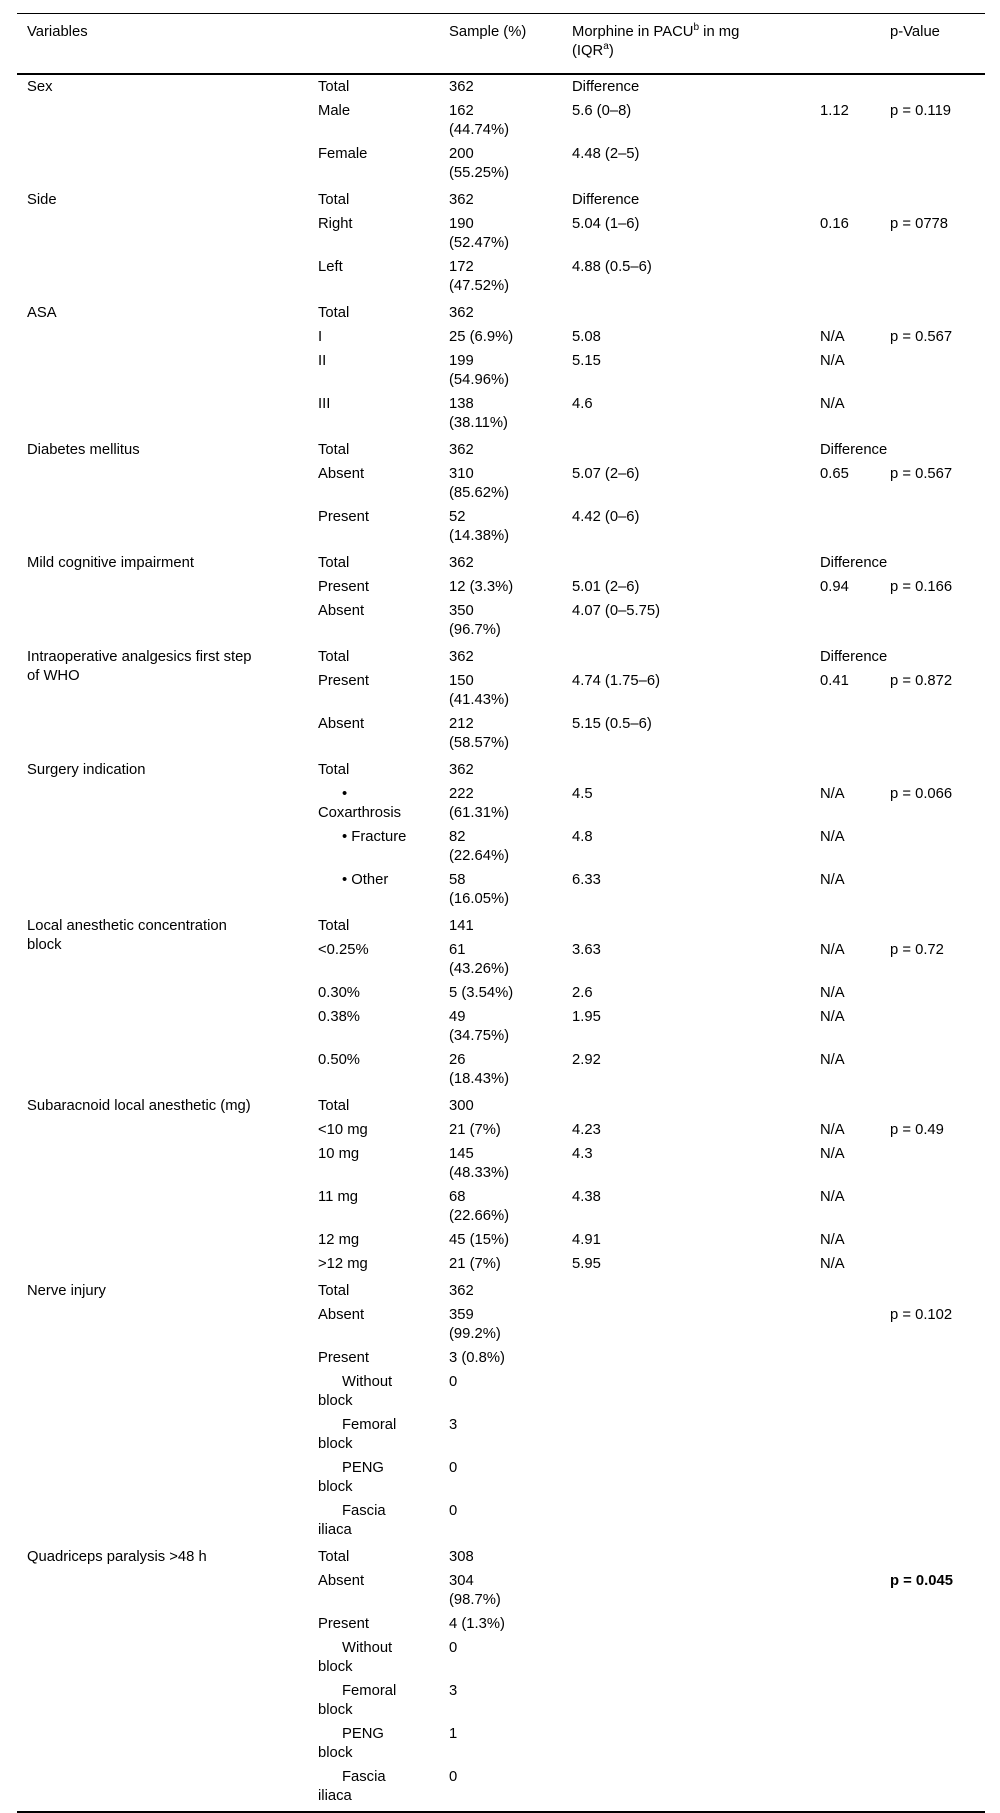 The width and height of the screenshot is (1000, 1813). I want to click on morphine-cell: 3.63, so click(586, 950).